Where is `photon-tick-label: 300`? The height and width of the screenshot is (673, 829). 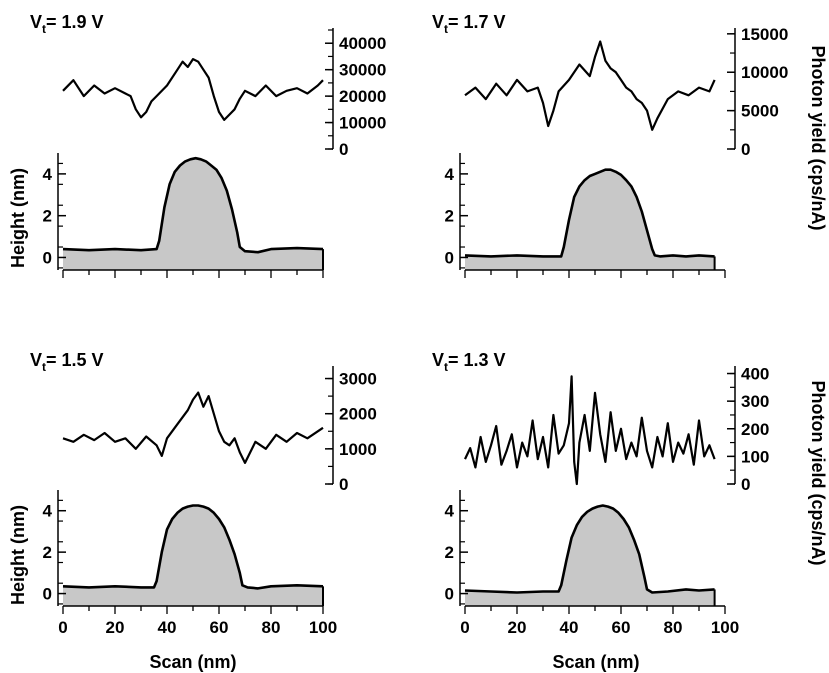 photon-tick-label: 300 is located at coordinates (755, 401).